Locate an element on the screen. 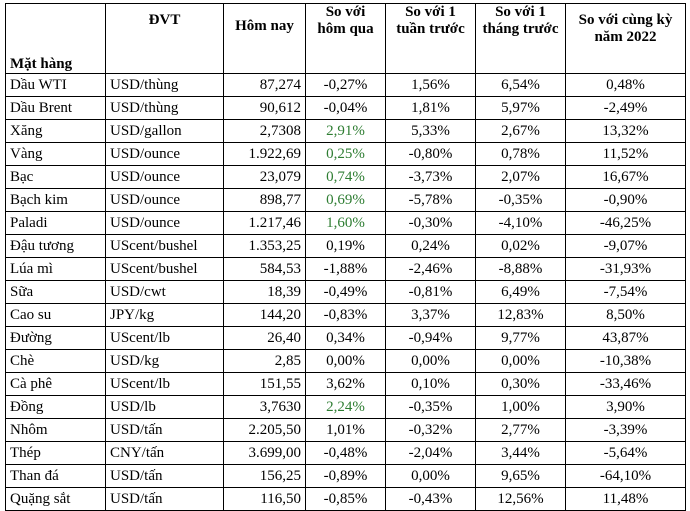  row-today: 1.217,46 is located at coordinates (264, 223).